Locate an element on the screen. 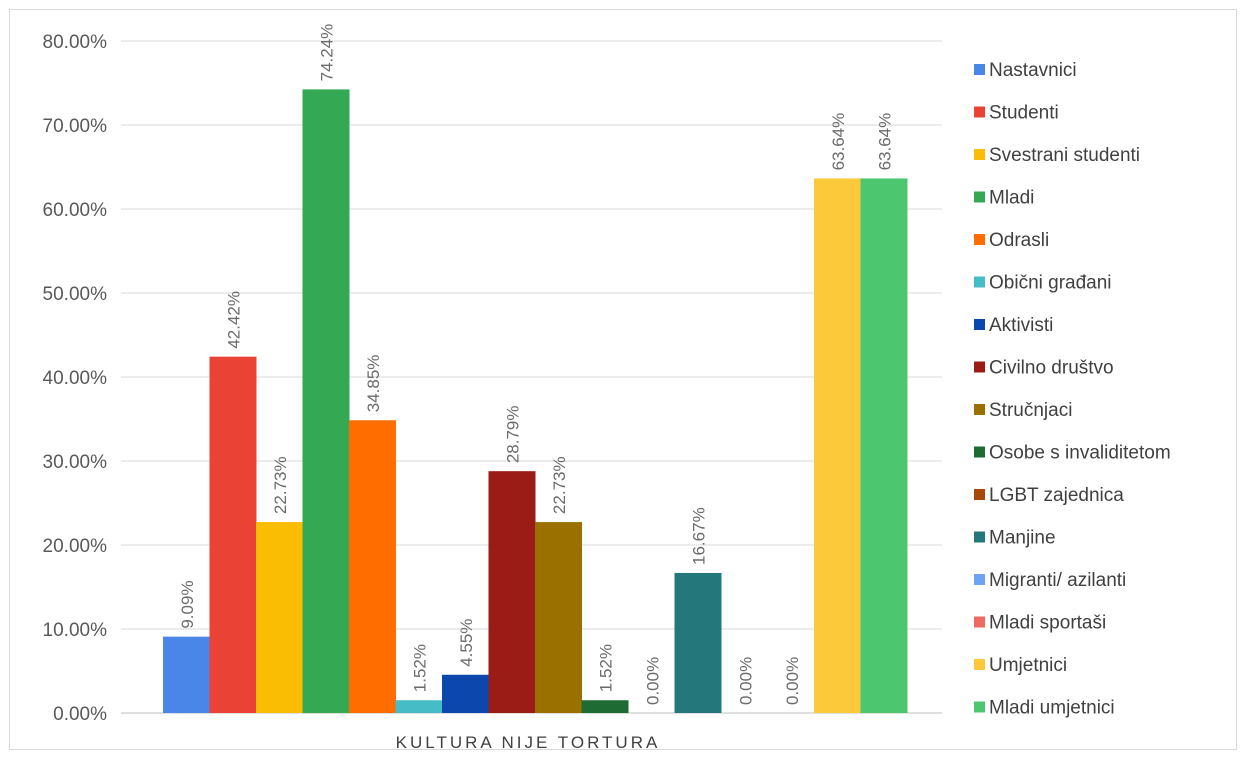  y-tick-label: 60.00% is located at coordinates (75, 210).